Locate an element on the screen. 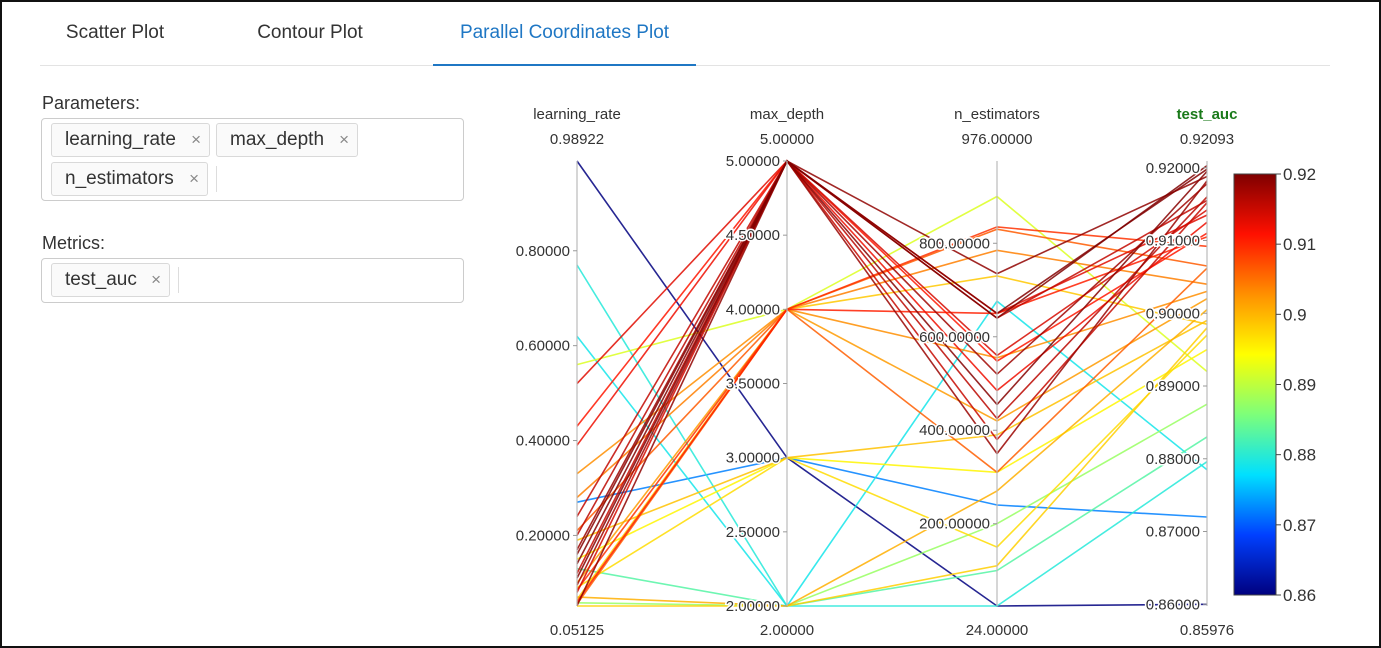  colorbar-tick-label: 0.9 is located at coordinates (1295, 314).